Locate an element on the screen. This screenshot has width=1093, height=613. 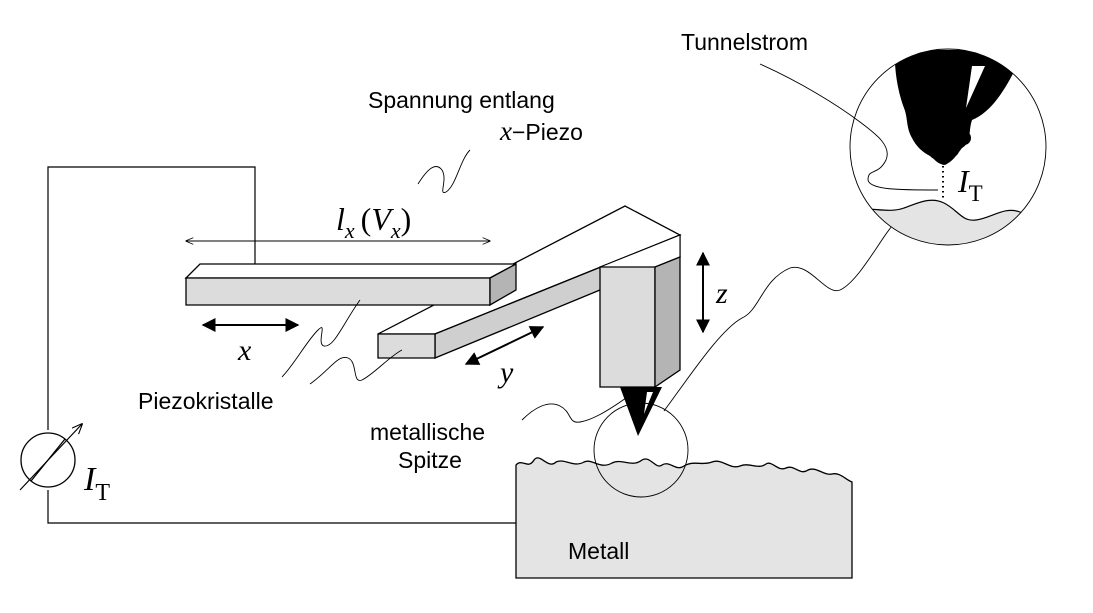
y-axis-arrow is located at coordinates (504, 345).